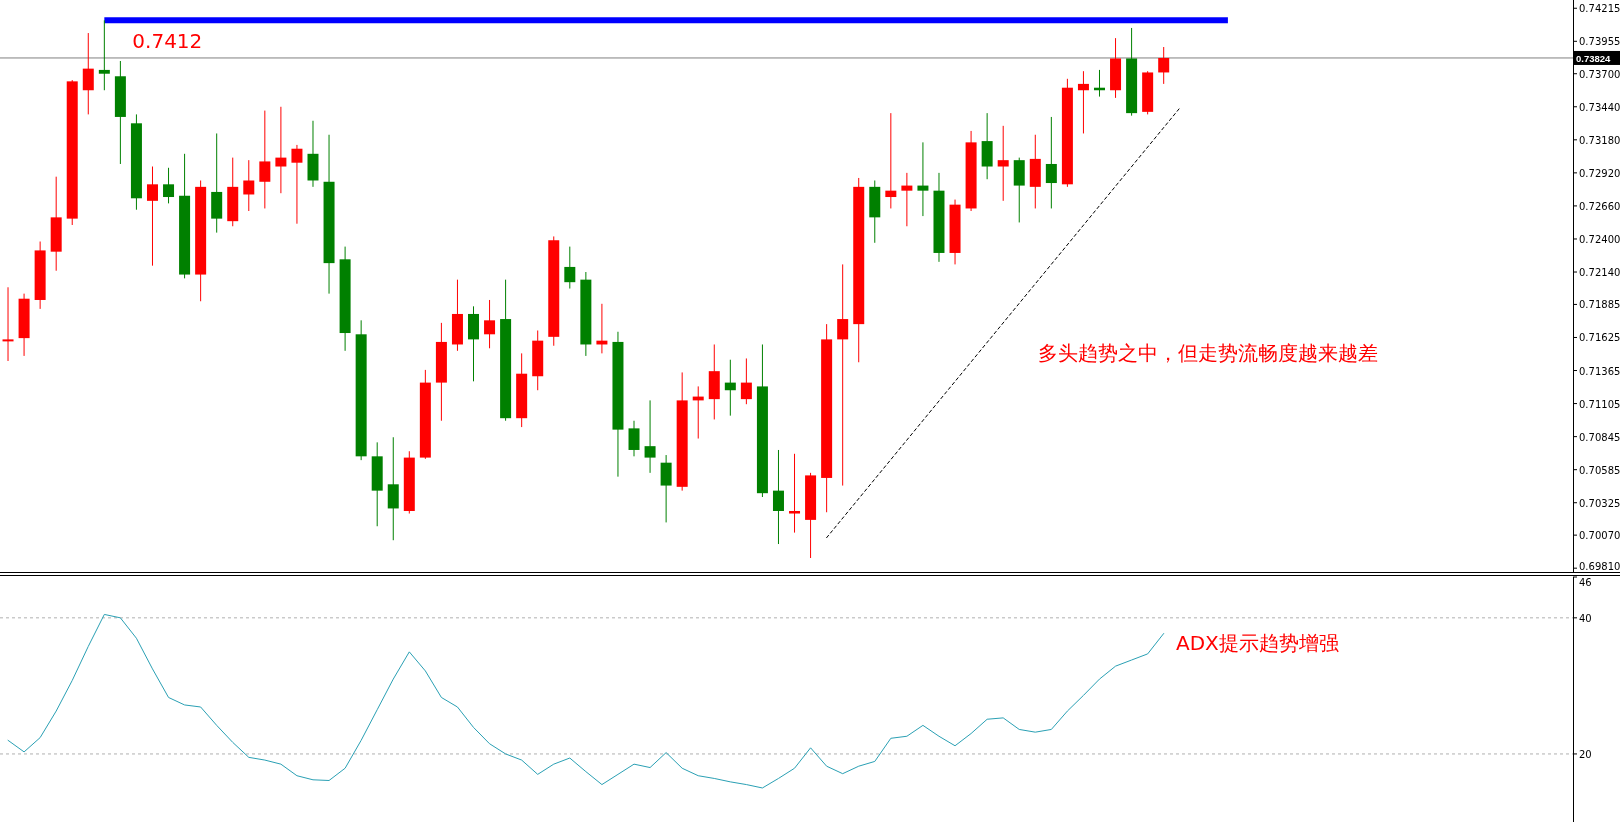  I want to click on y-tick-label: 0.72660, so click(1599, 206).